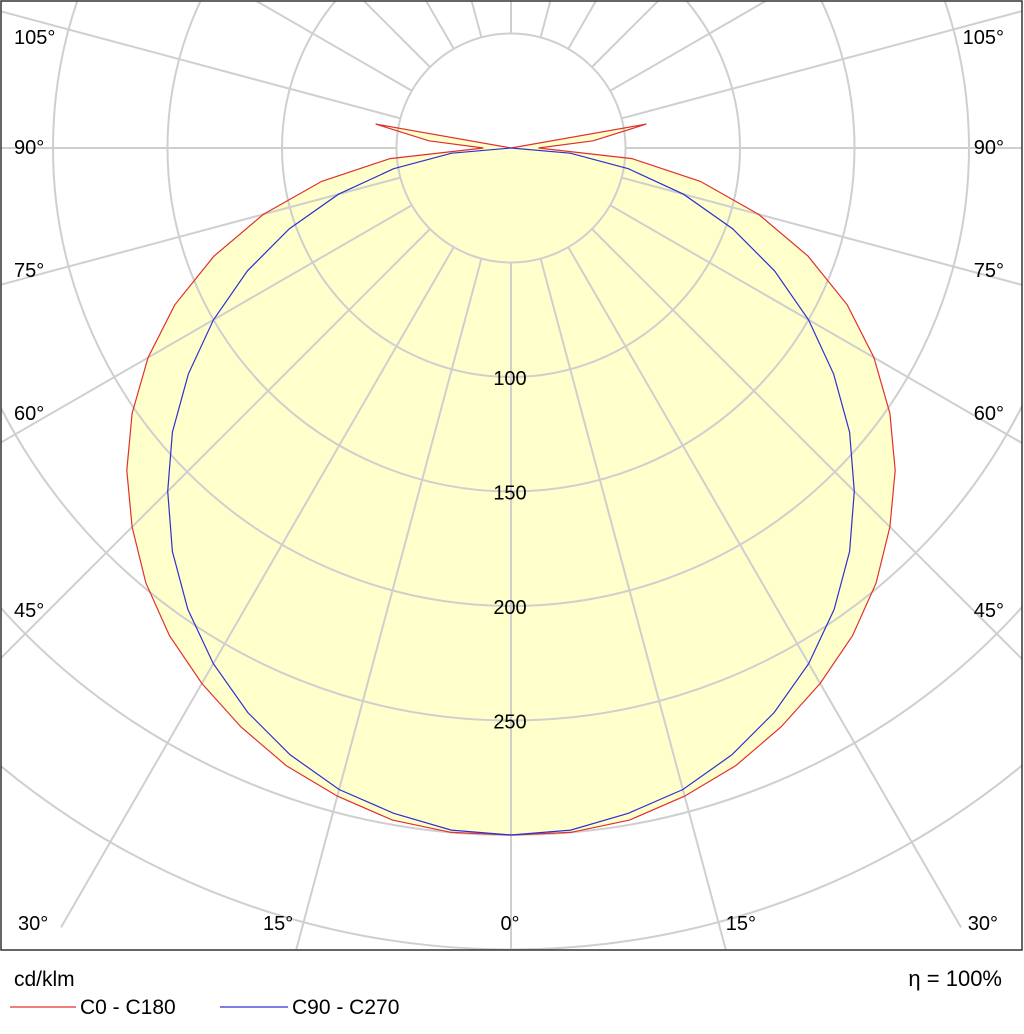 The height and width of the screenshot is (1034, 1024). Describe the element at coordinates (509, 723) in the screenshot. I see `radial-tick-label: 250` at that location.